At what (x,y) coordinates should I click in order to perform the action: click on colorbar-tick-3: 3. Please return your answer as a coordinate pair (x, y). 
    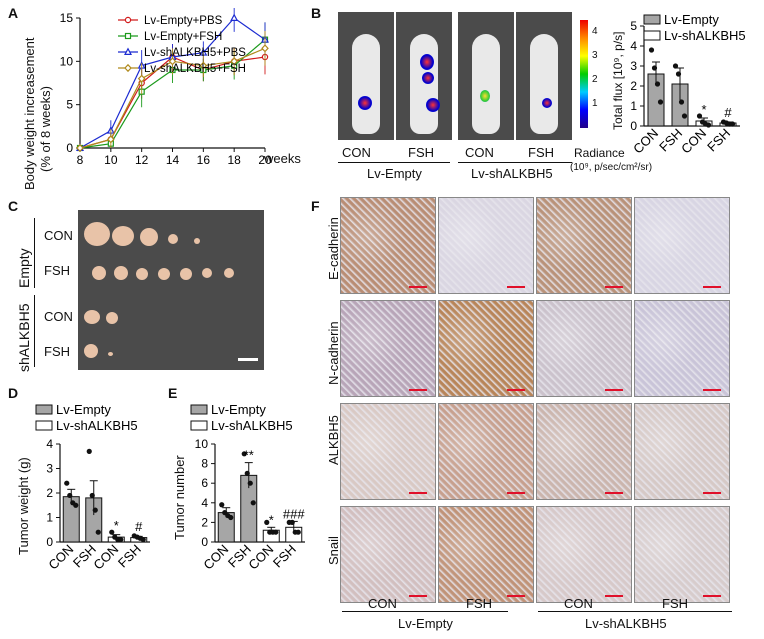
    Looking at the image, I should click on (595, 55).